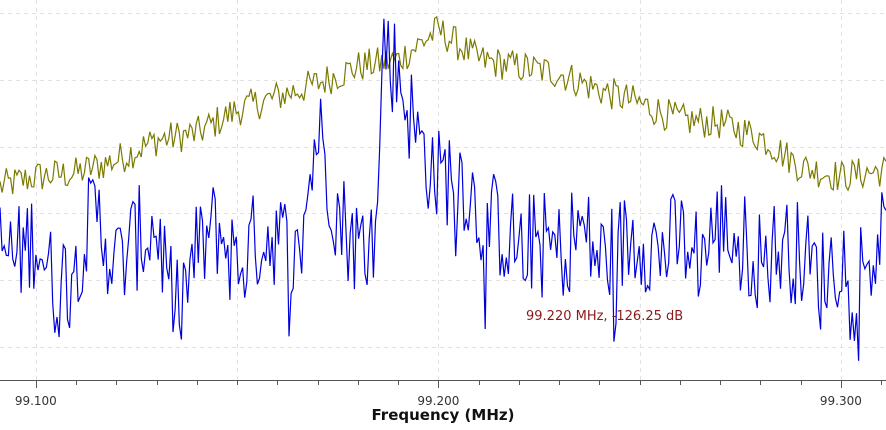  Describe the element at coordinates (438, 401) in the screenshot. I see `x-tick-label: 99.200` at that location.